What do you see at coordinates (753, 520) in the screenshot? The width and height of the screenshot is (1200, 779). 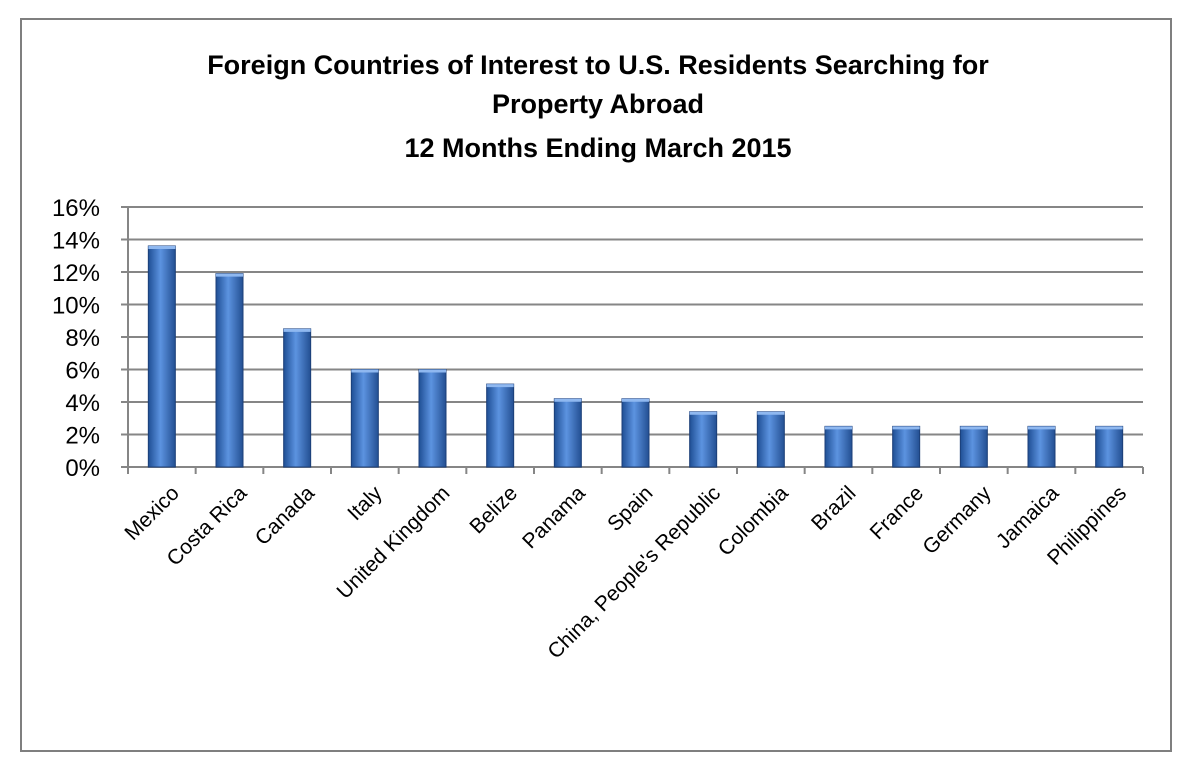 I see `x-category-label: Colombia` at bounding box center [753, 520].